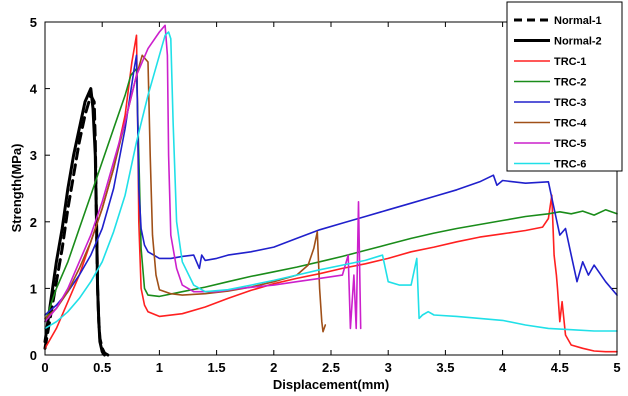 The height and width of the screenshot is (396, 628). I want to click on legend-label-normal-1: Normal-1, so click(578, 21).